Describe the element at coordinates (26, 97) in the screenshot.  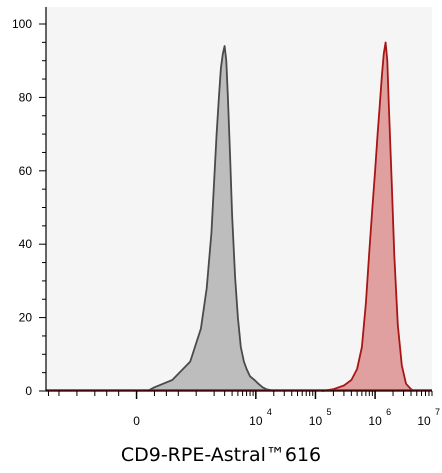
I see `y-tick-label: 80` at that location.